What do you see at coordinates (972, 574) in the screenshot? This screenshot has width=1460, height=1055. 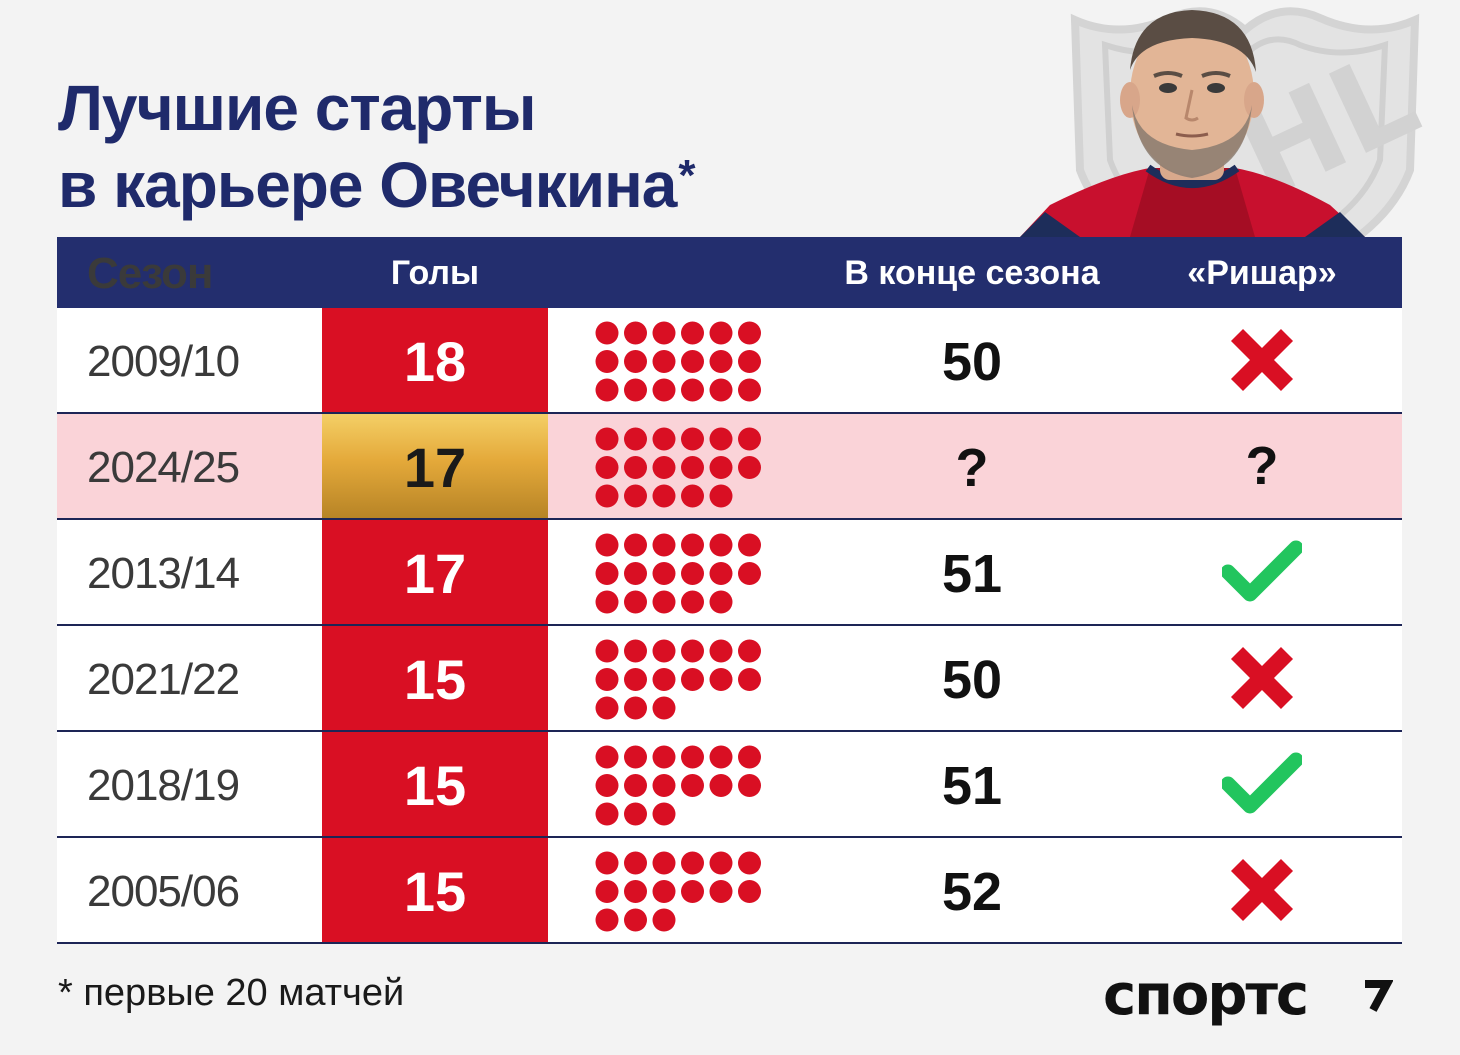 I see `end-of-season-cell: 51` at bounding box center [972, 574].